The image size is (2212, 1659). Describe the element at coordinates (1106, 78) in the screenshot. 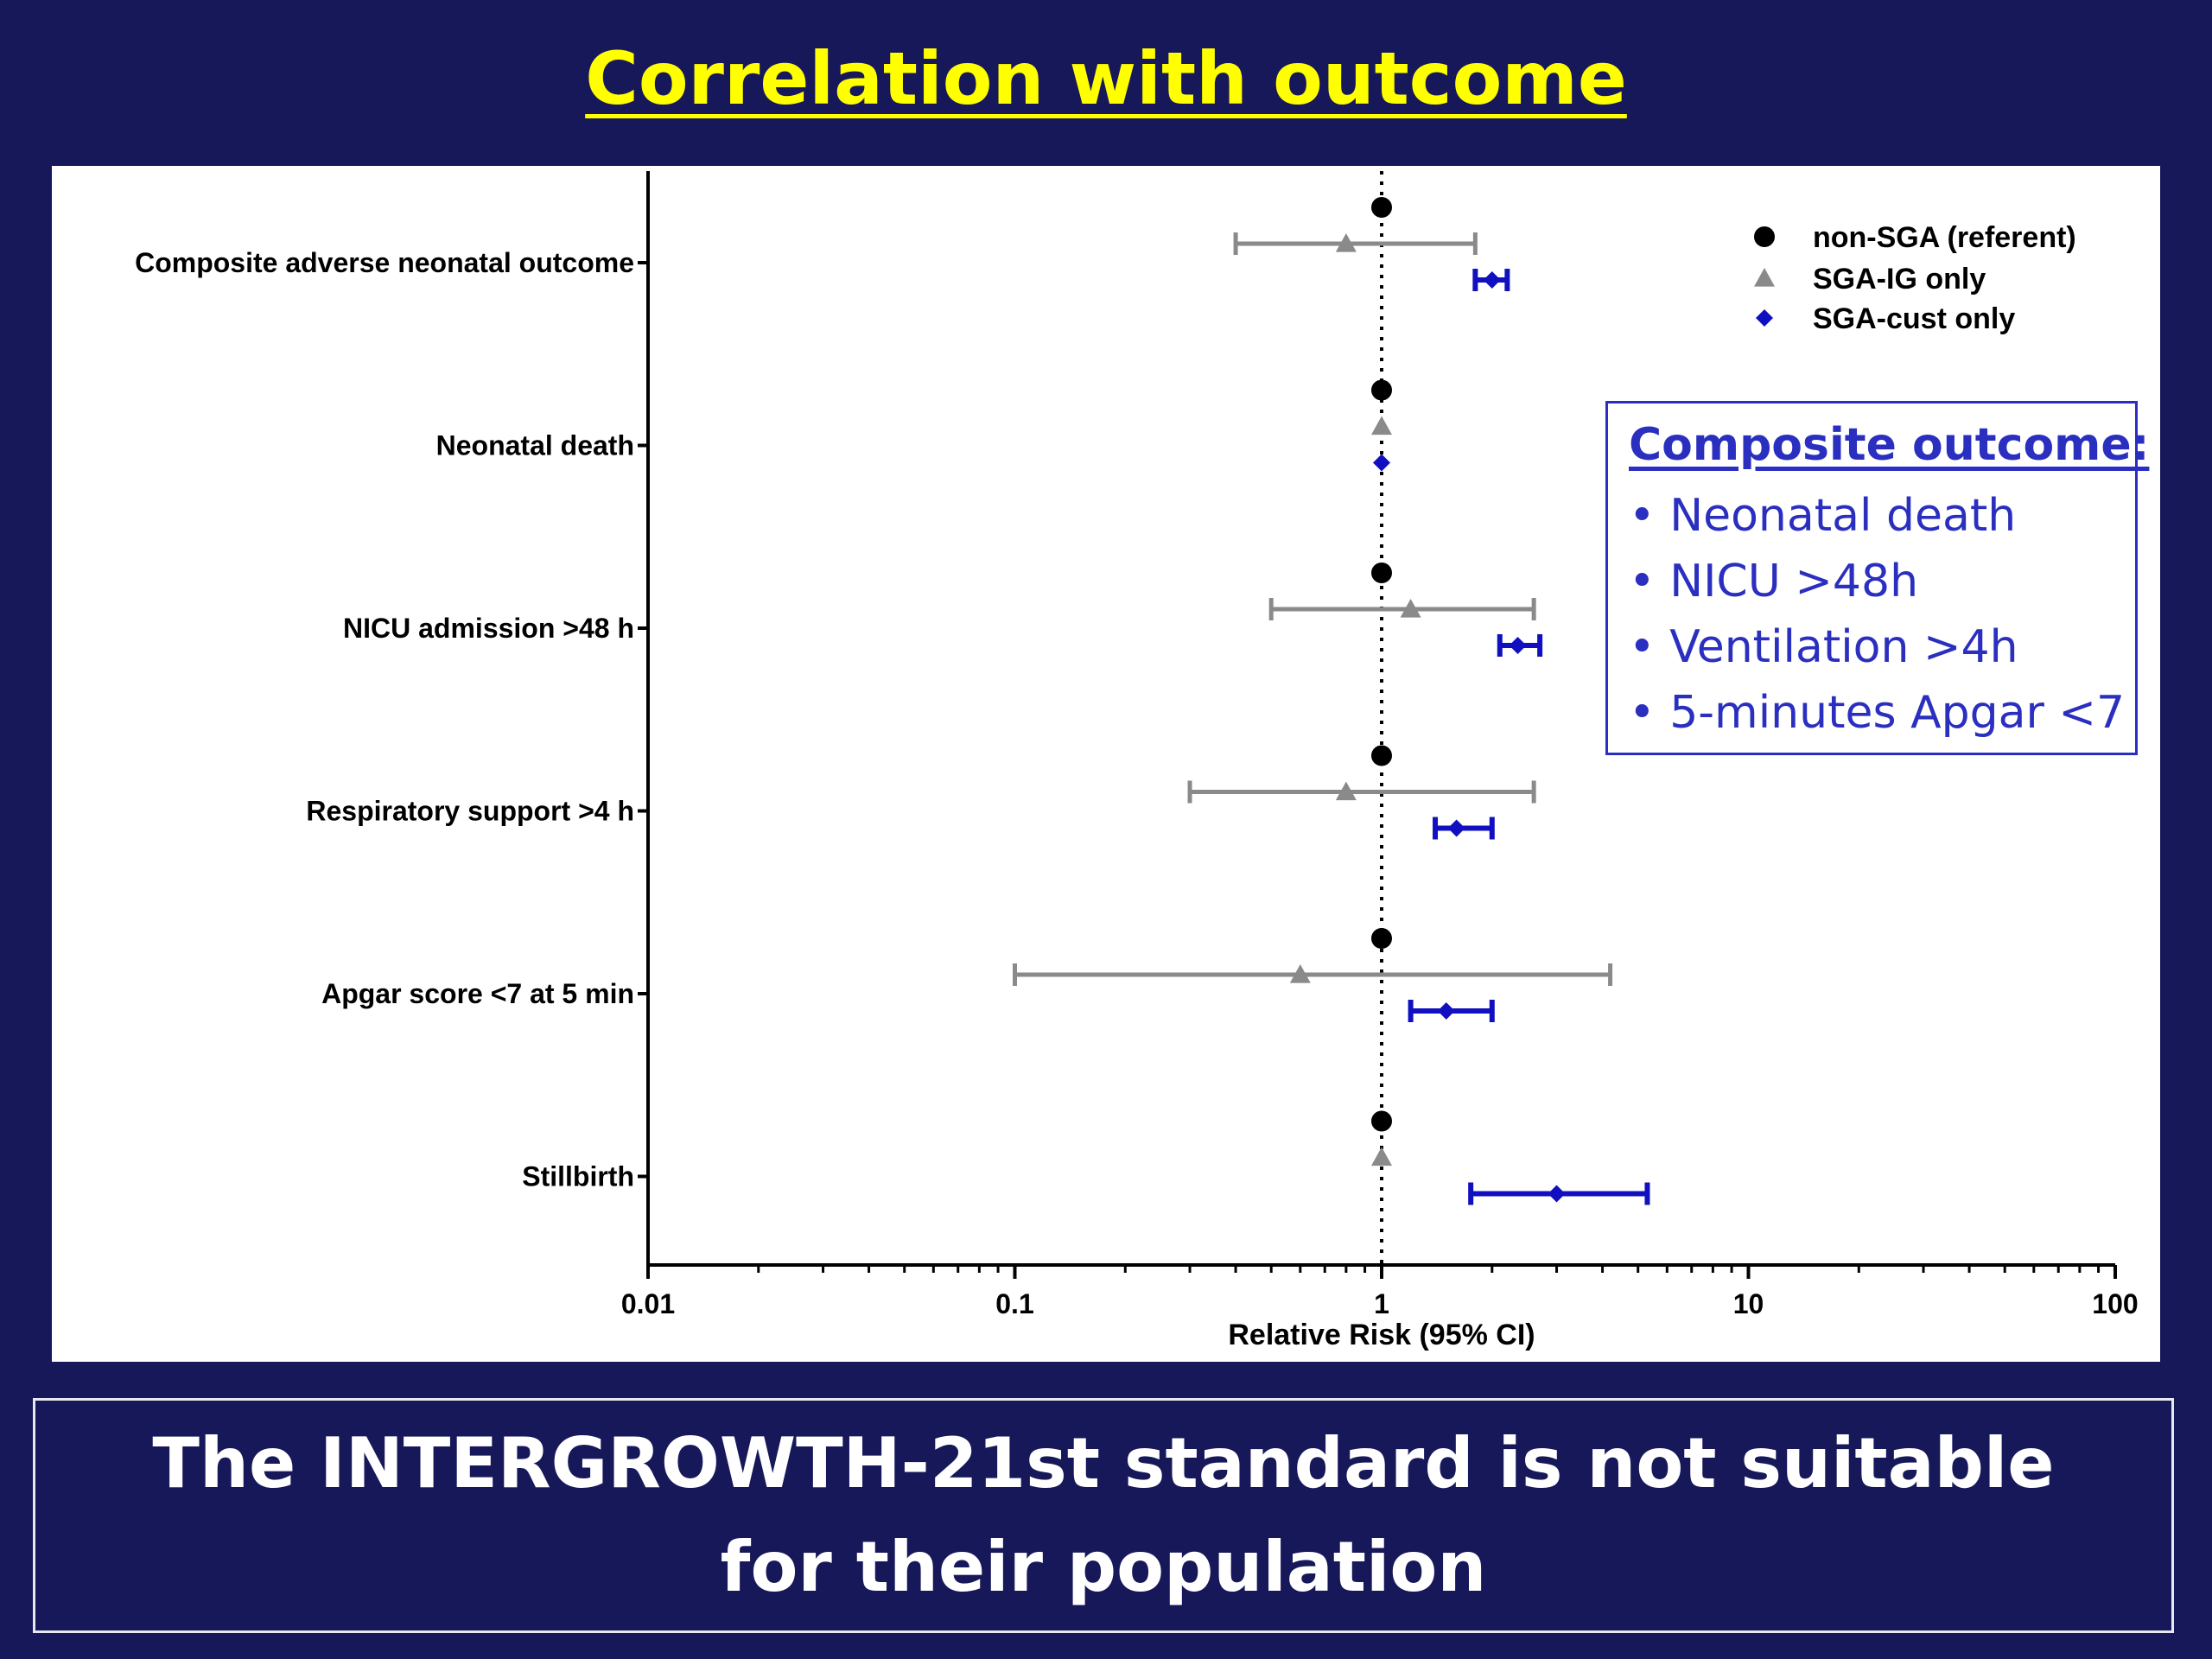

I see `slide-title: Correlation with outcome` at that location.